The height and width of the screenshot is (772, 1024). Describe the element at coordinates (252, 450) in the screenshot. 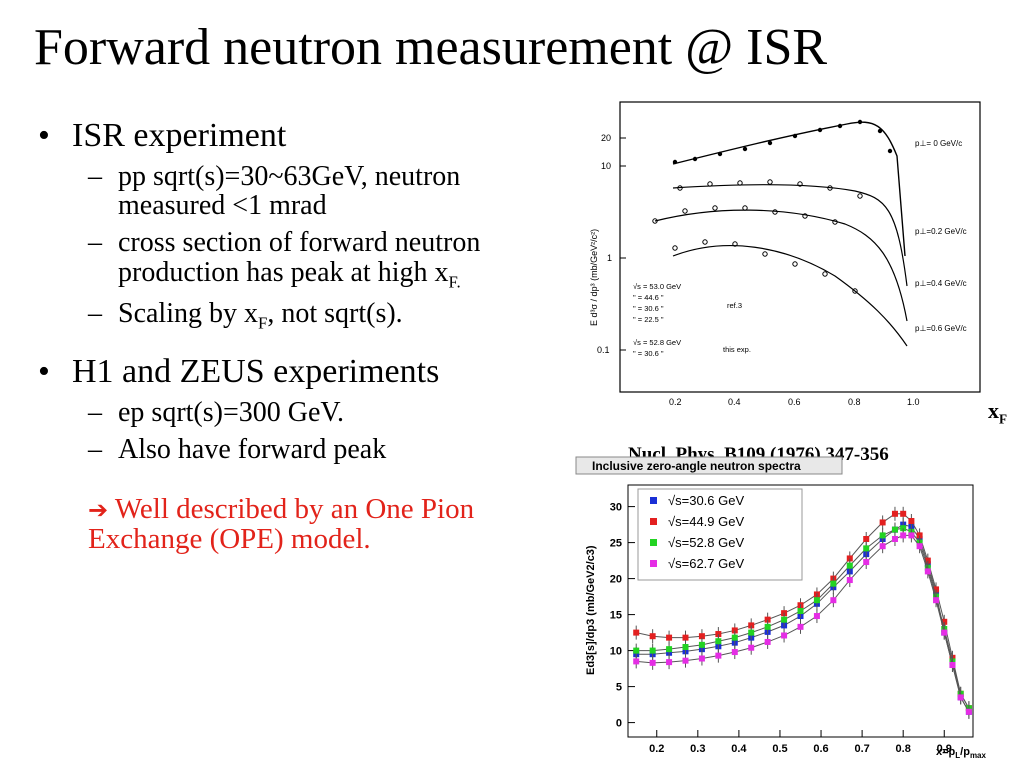

I see `sub-bullet-text: Also have forward peak` at that location.